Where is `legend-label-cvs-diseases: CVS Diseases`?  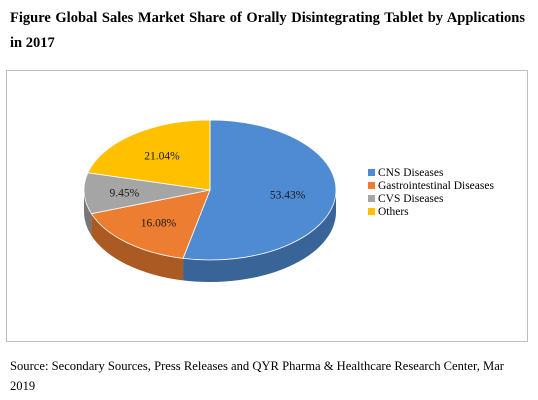
legend-label-cvs-diseases: CVS Diseases is located at coordinates (411, 199).